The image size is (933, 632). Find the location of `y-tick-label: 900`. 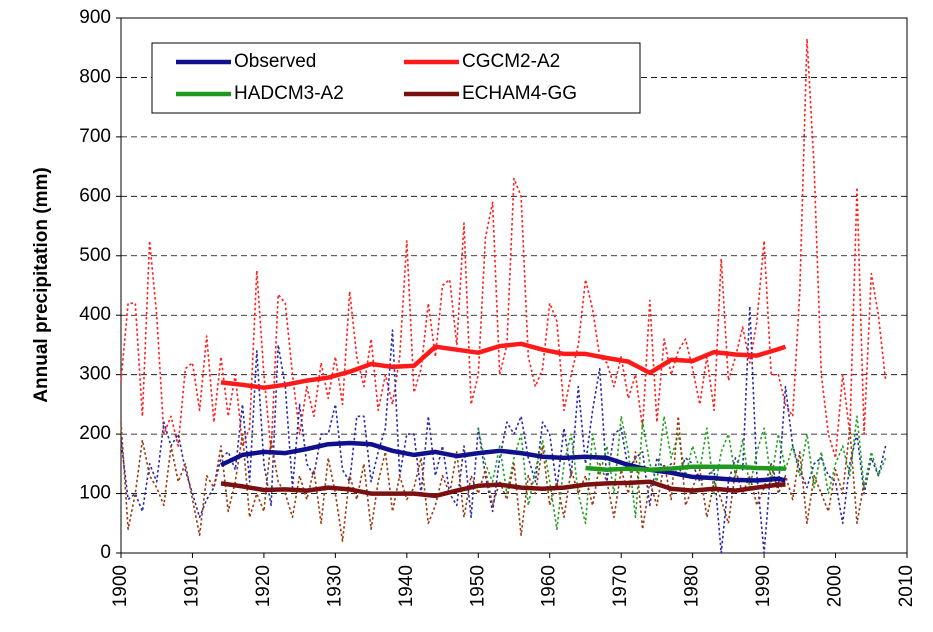

y-tick-label: 900 is located at coordinates (95, 17).